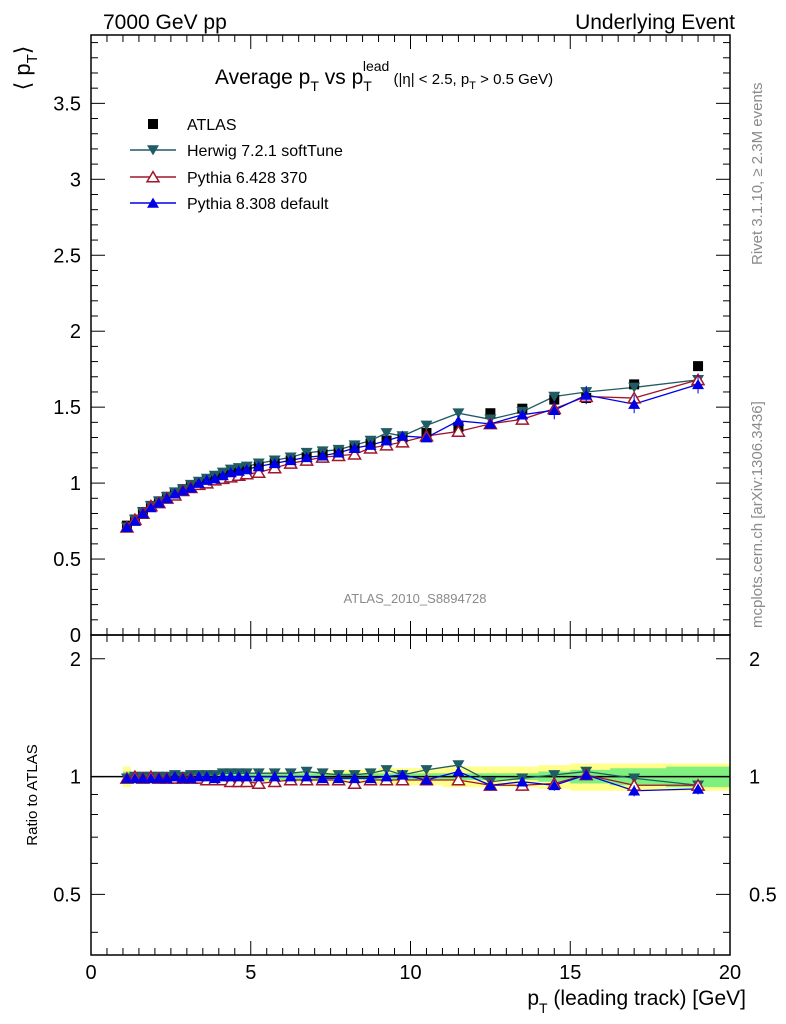 The width and height of the screenshot is (786, 1024). What do you see at coordinates (75, 636) in the screenshot?
I see `main-ytick-label: 0` at bounding box center [75, 636].